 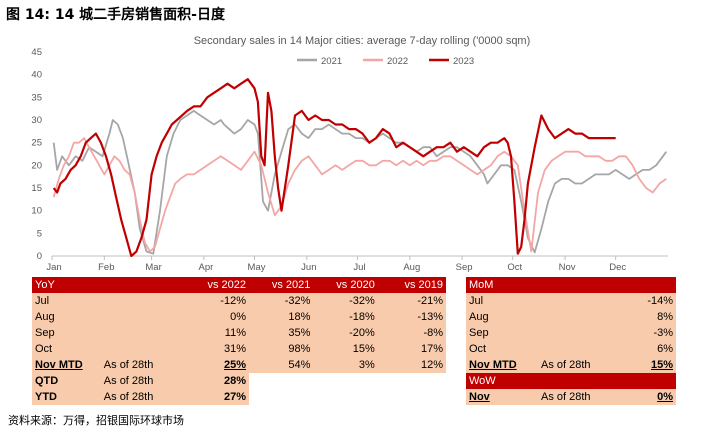 What do you see at coordinates (66, 285) in the screenshot?
I see `yoy-header-label: YoY` at bounding box center [66, 285].